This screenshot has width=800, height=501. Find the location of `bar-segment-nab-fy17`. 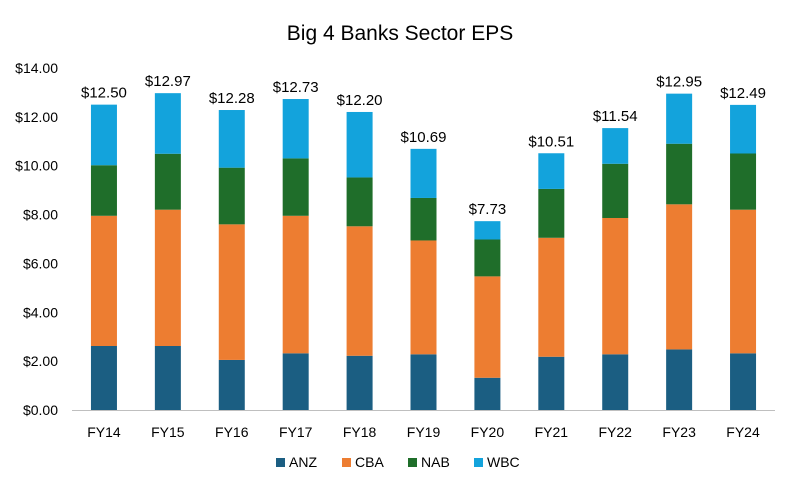

bar-segment-nab-fy17 is located at coordinates (295, 187).